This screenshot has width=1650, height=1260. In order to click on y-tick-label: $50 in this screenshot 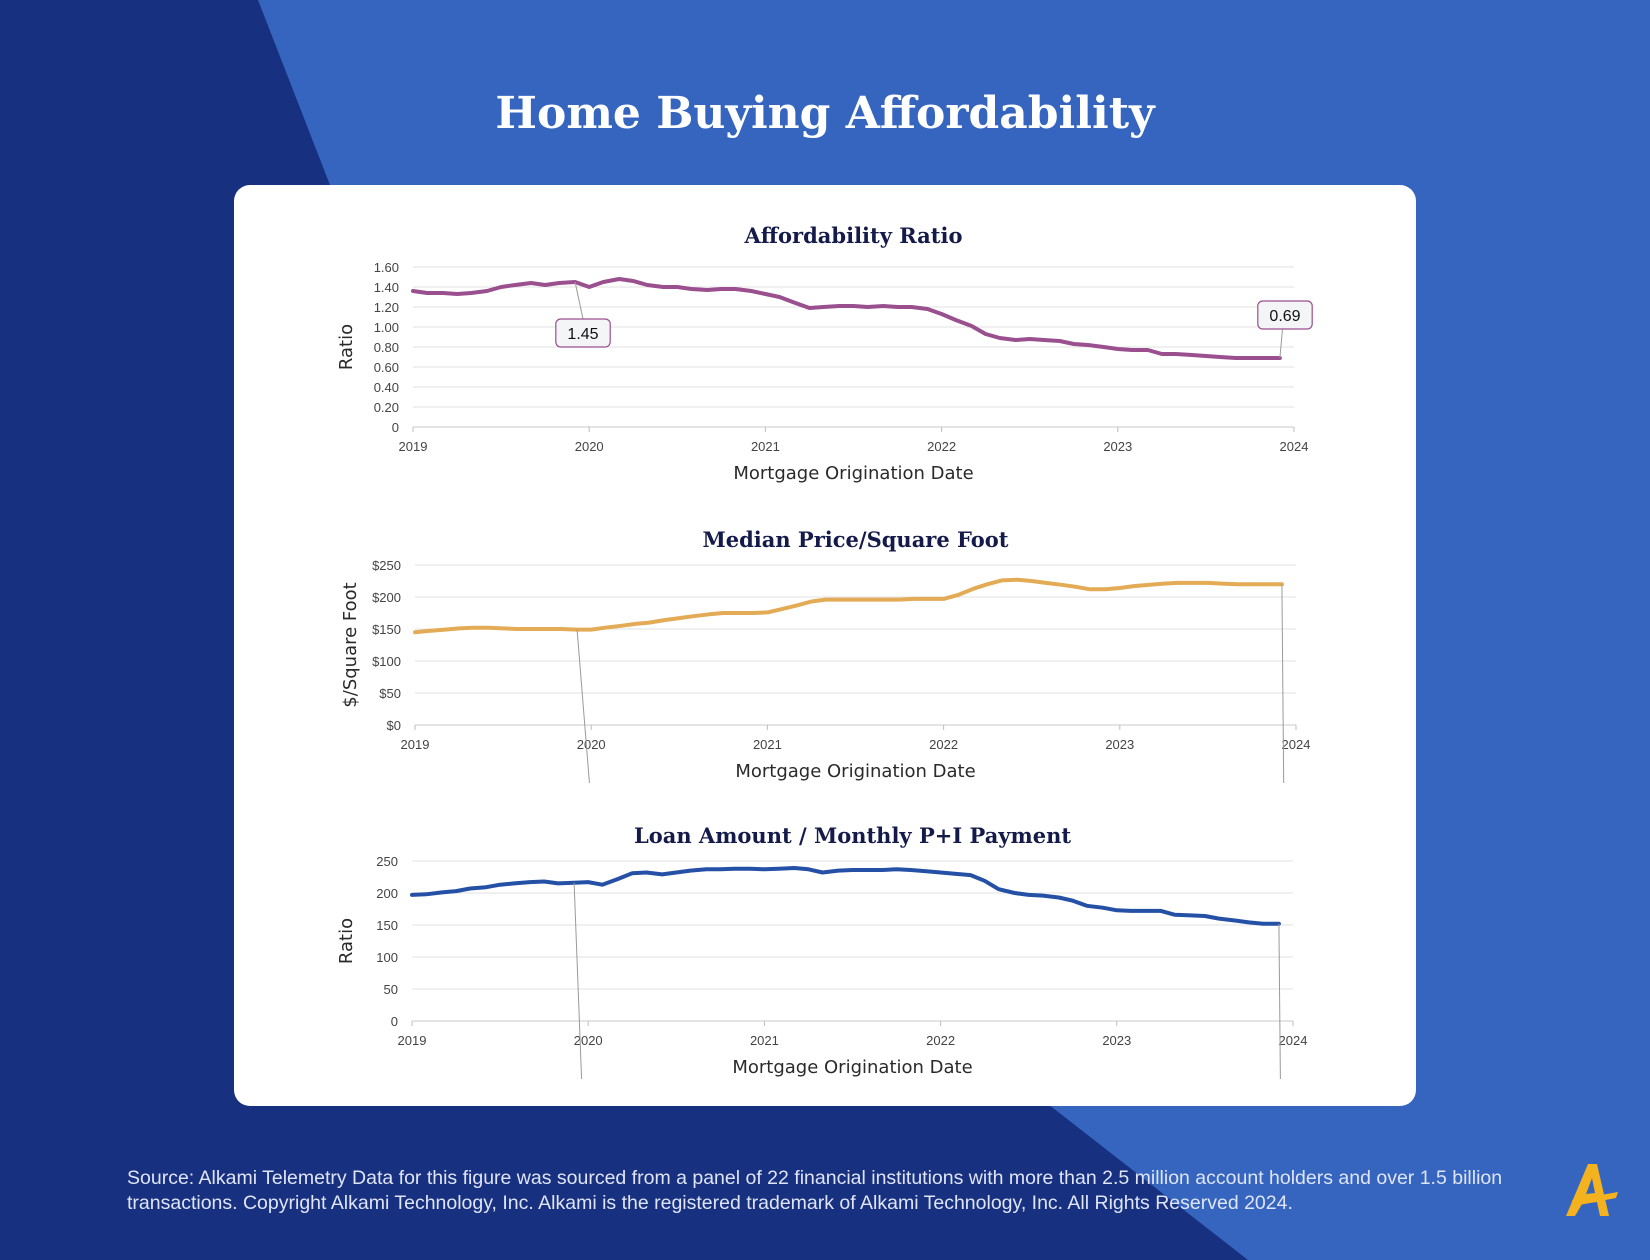, I will do `click(390, 693)`.